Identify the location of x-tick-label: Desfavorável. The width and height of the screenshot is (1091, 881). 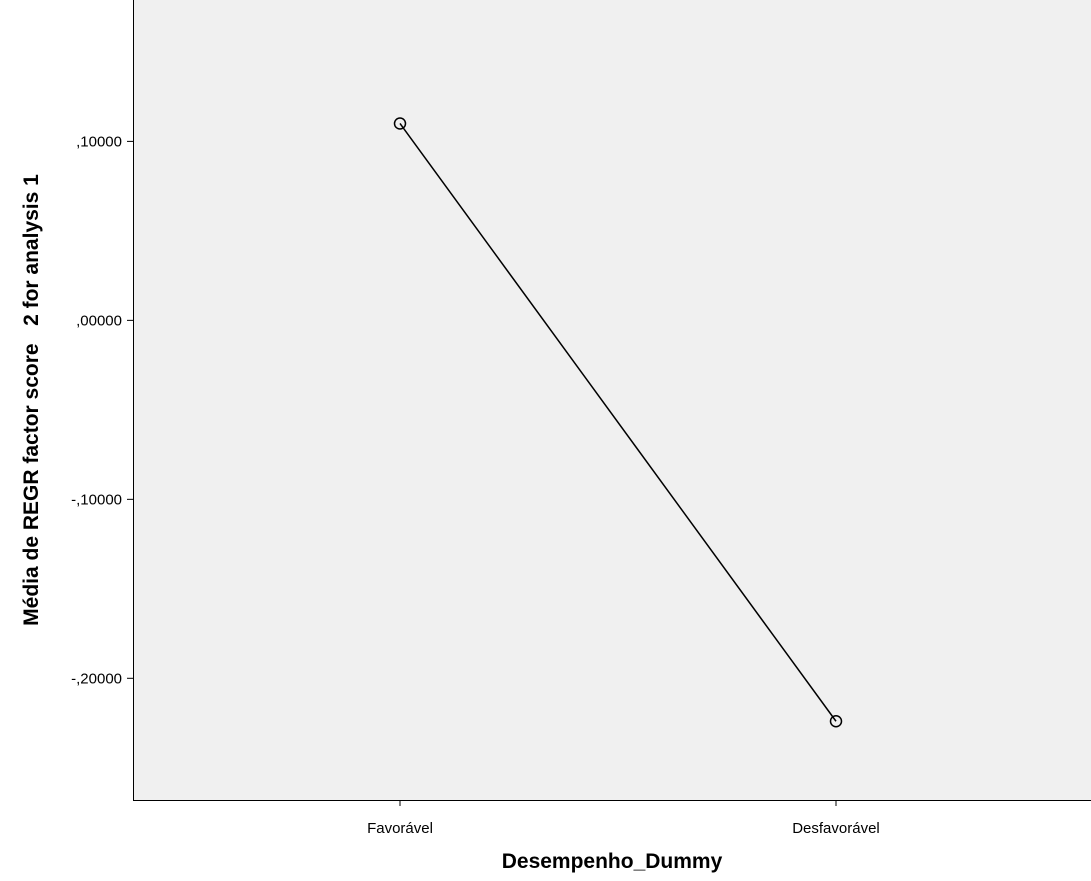
(836, 828).